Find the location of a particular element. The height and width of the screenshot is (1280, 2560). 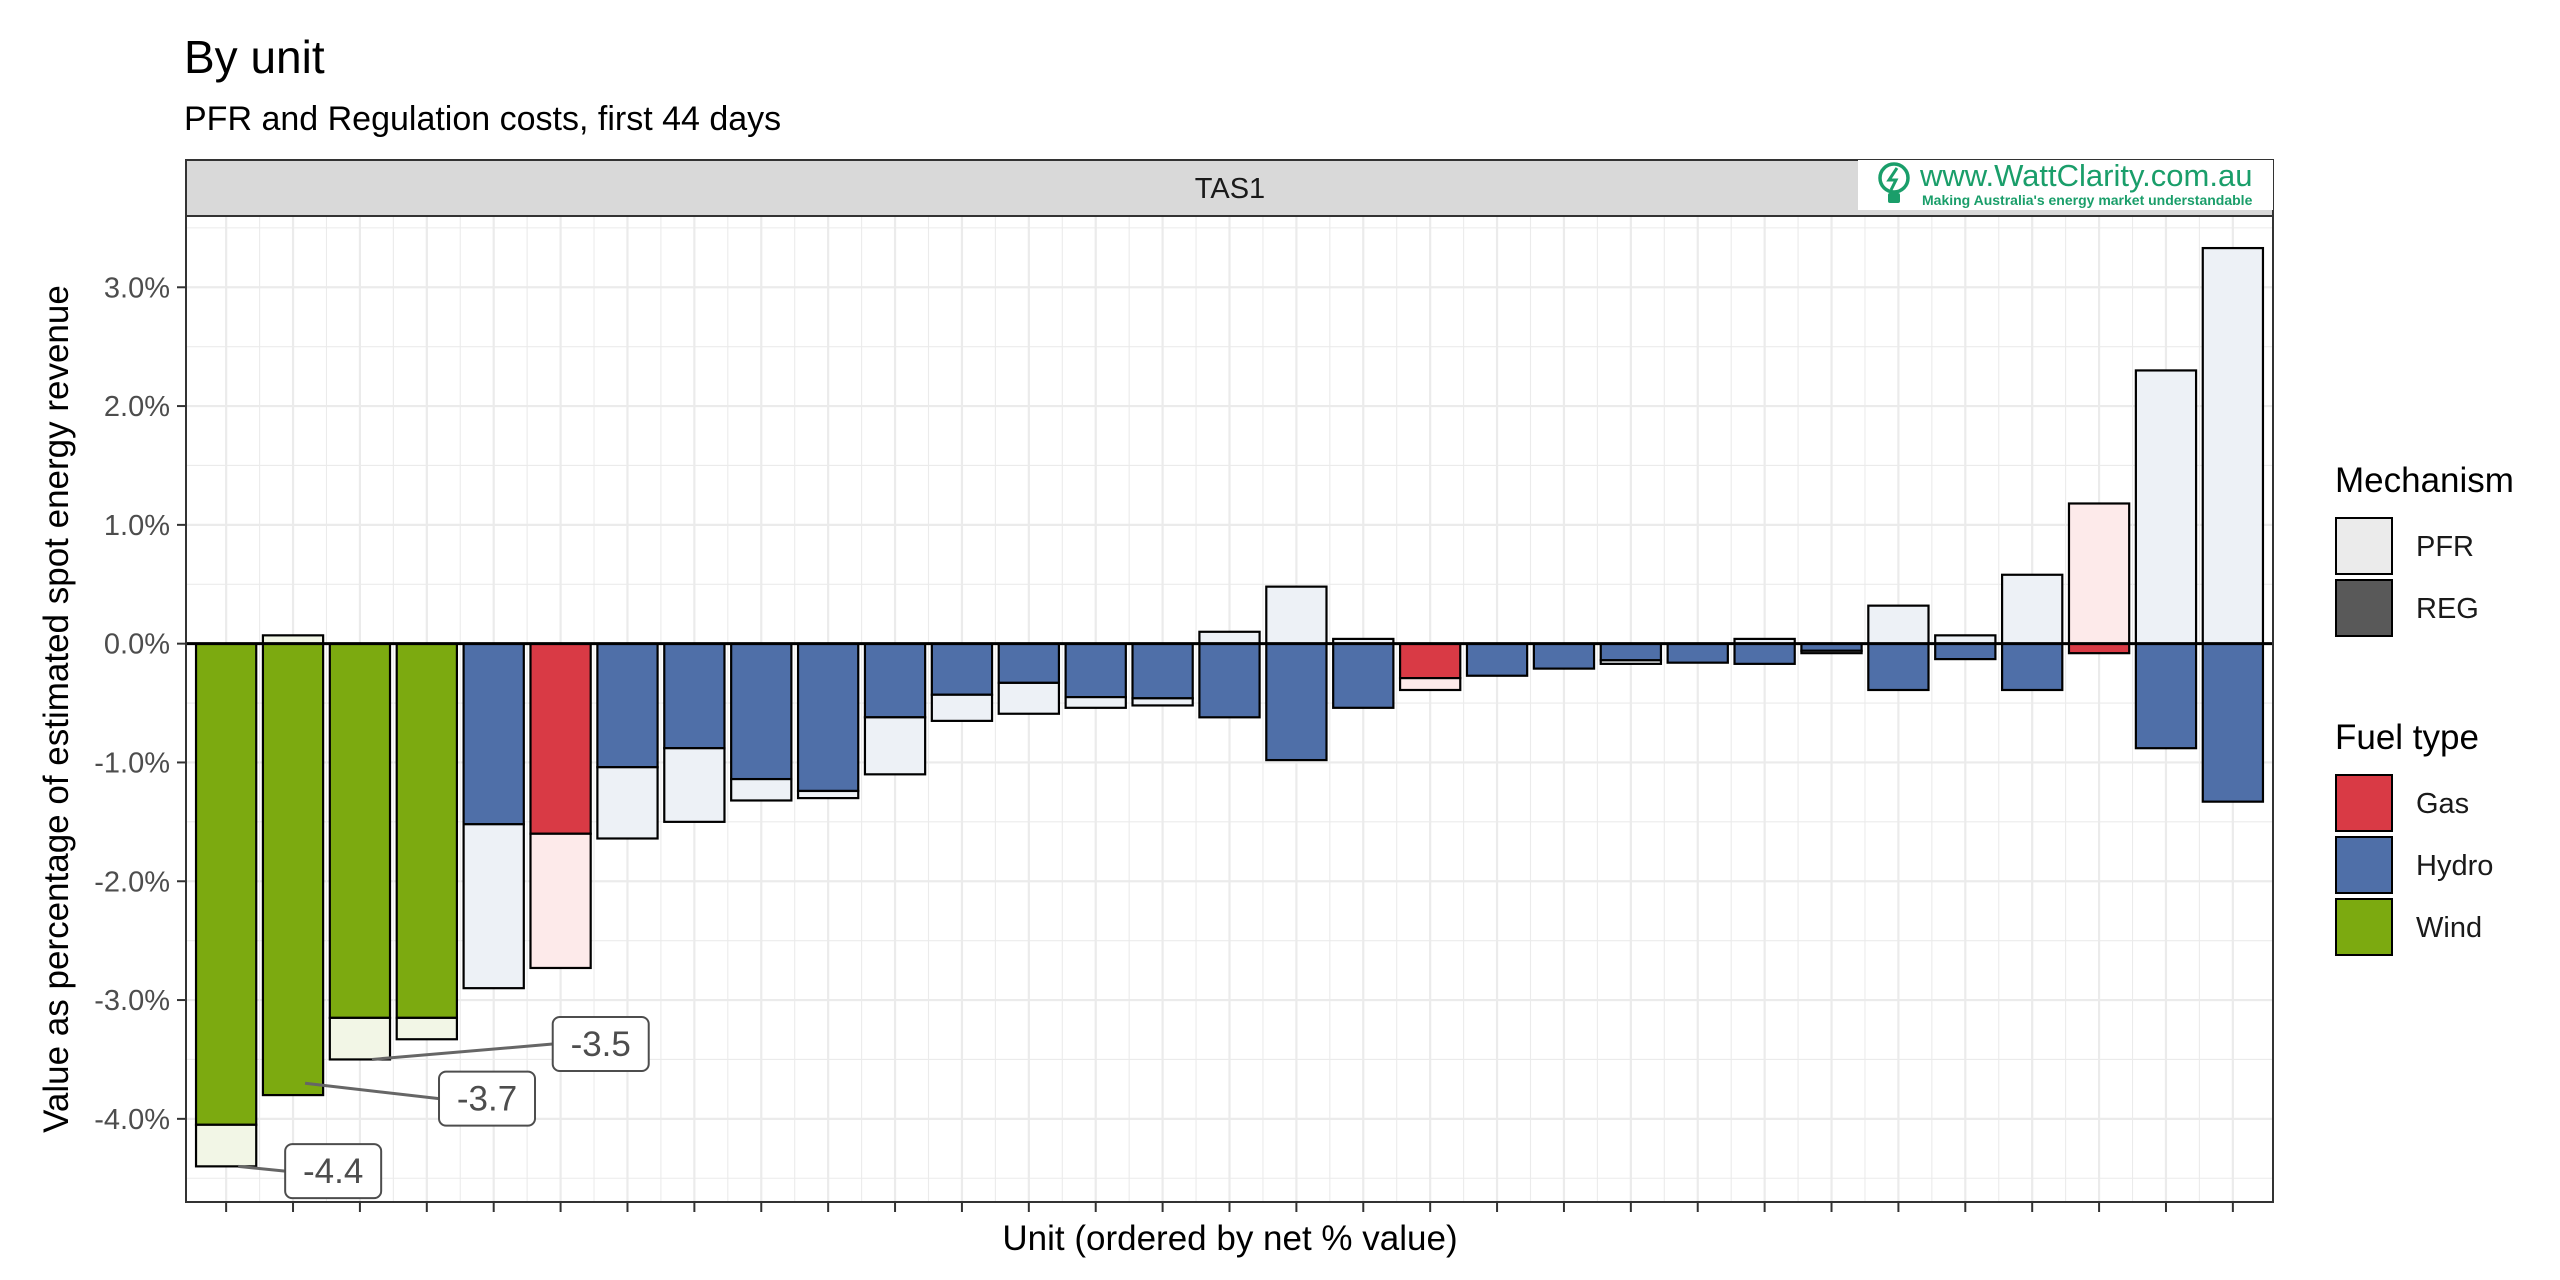

y-axis: -4.0% -3.0% -2.0% -1.0% 0.0% 1.0% 2.0% 3.0% is located at coordinates (140, 704).